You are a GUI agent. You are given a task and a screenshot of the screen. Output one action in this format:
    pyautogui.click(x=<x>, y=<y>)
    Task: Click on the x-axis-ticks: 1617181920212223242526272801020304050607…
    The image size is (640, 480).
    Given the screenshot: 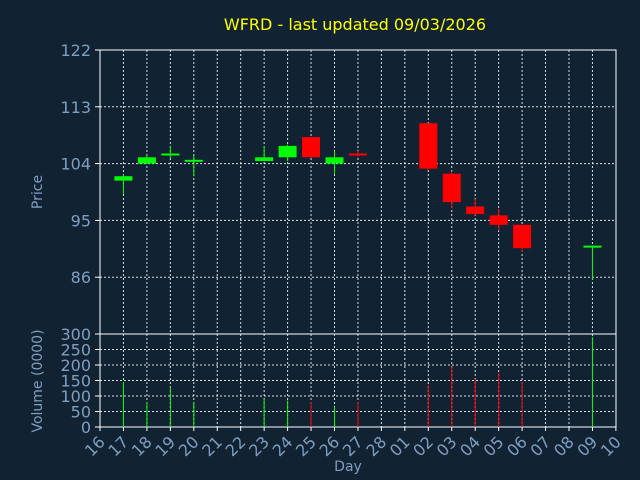 What is the action you would take?
    pyautogui.click(x=353, y=443)
    